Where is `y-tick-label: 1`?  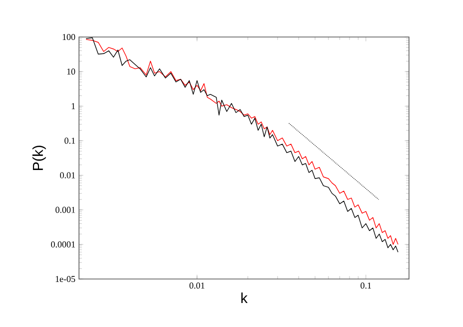
y-tick-label: 1 is located at coordinates (73, 106).